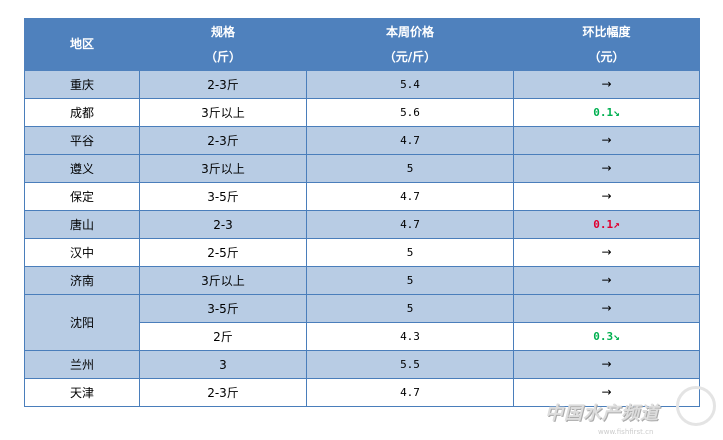 This screenshot has height=440, width=723. I want to click on cell-spec: 2斤, so click(223, 336).